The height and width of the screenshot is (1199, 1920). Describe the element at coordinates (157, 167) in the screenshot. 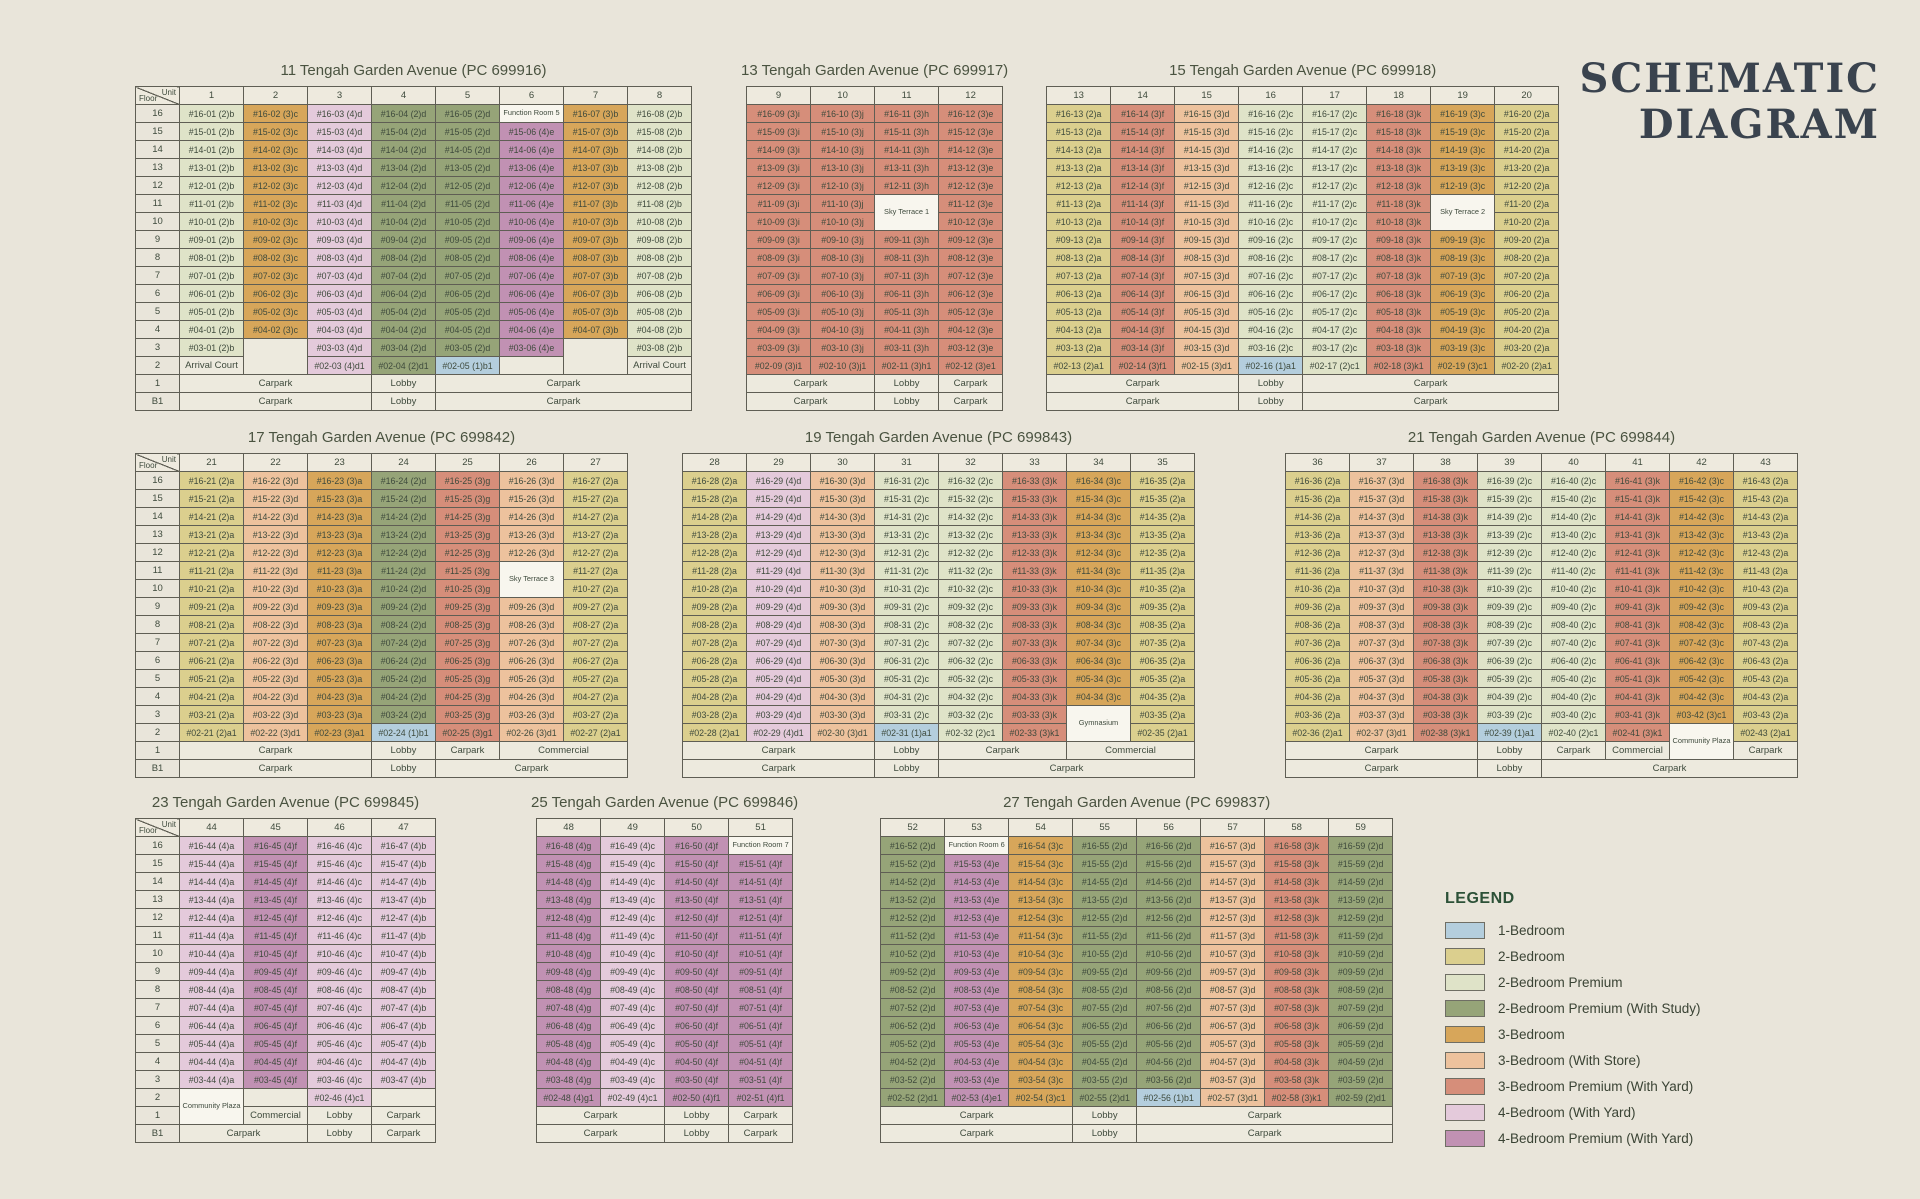

I see `floor-label: 13` at that location.